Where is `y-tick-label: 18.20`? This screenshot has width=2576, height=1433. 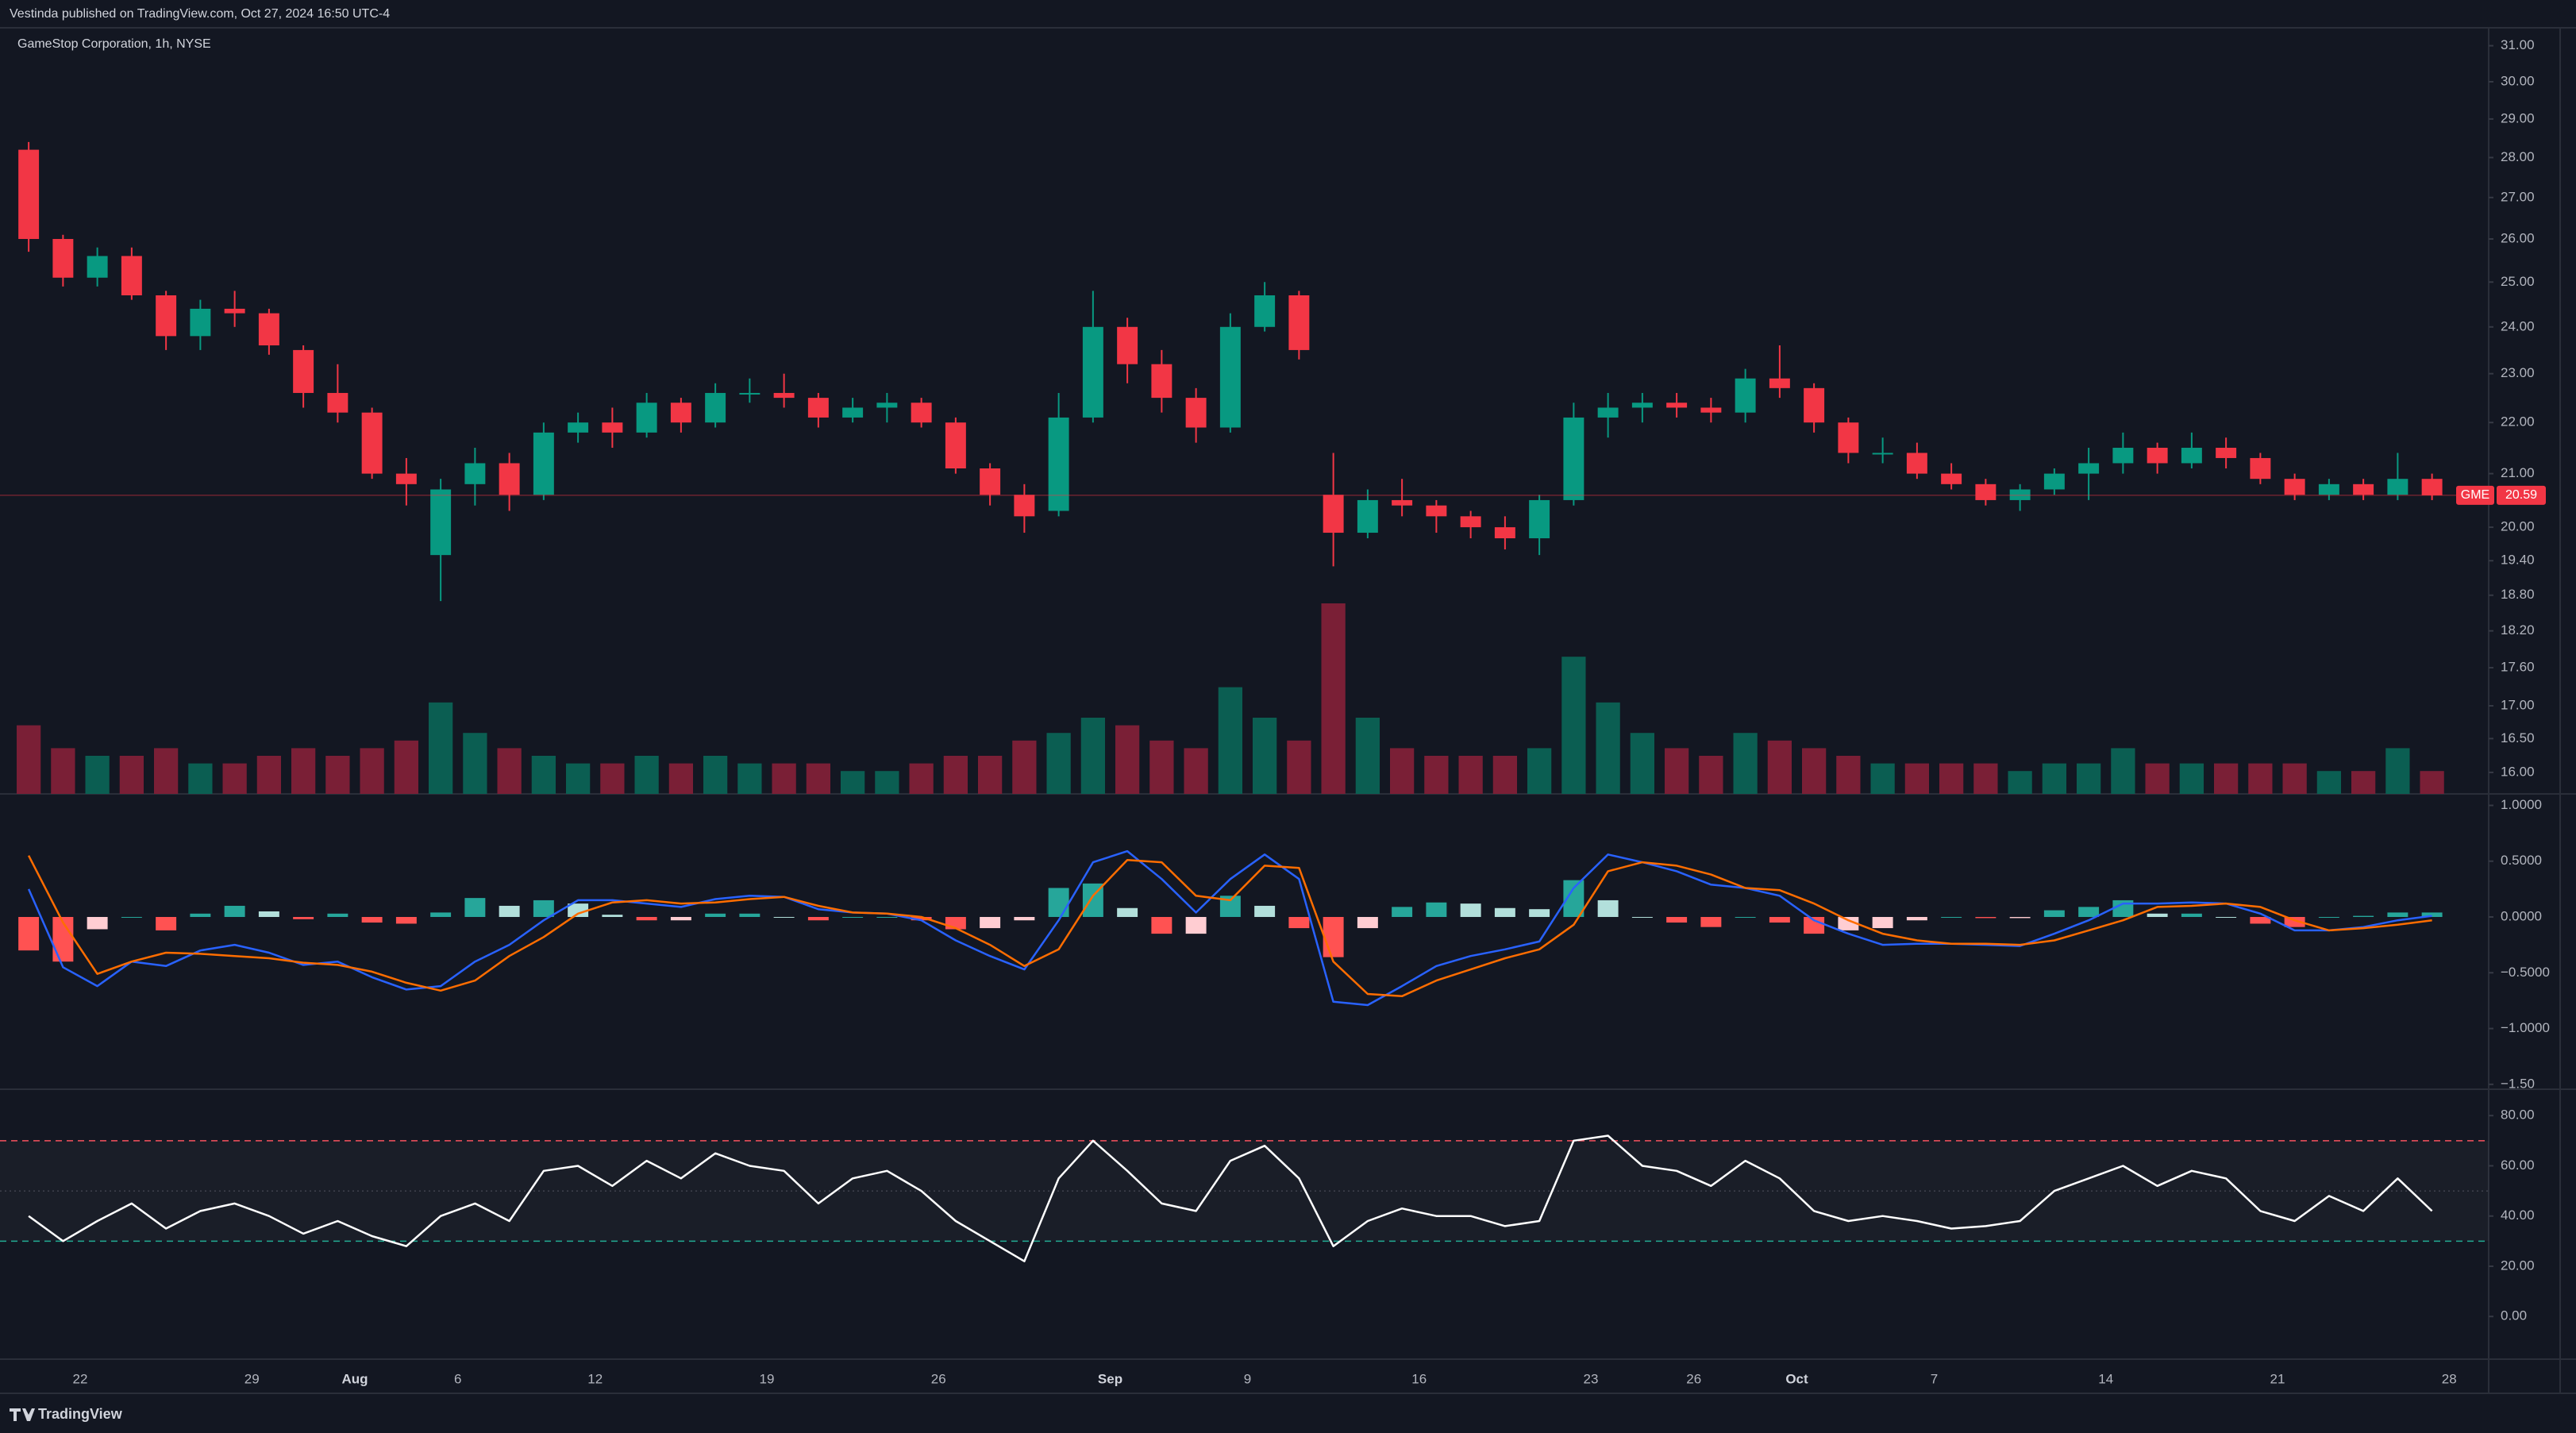 y-tick-label: 18.20 is located at coordinates (2518, 630).